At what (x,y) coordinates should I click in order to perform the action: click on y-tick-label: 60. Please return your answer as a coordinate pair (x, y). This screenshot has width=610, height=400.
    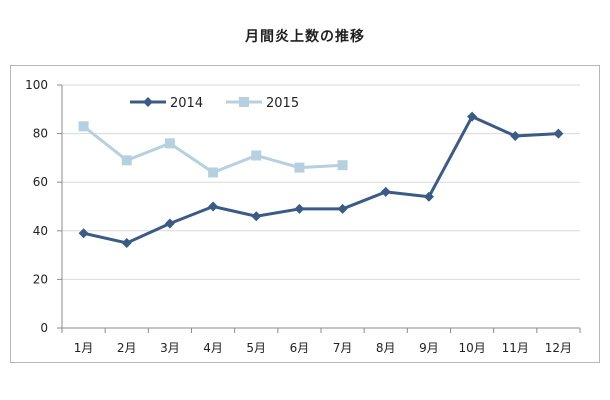
    Looking at the image, I should click on (40, 182).